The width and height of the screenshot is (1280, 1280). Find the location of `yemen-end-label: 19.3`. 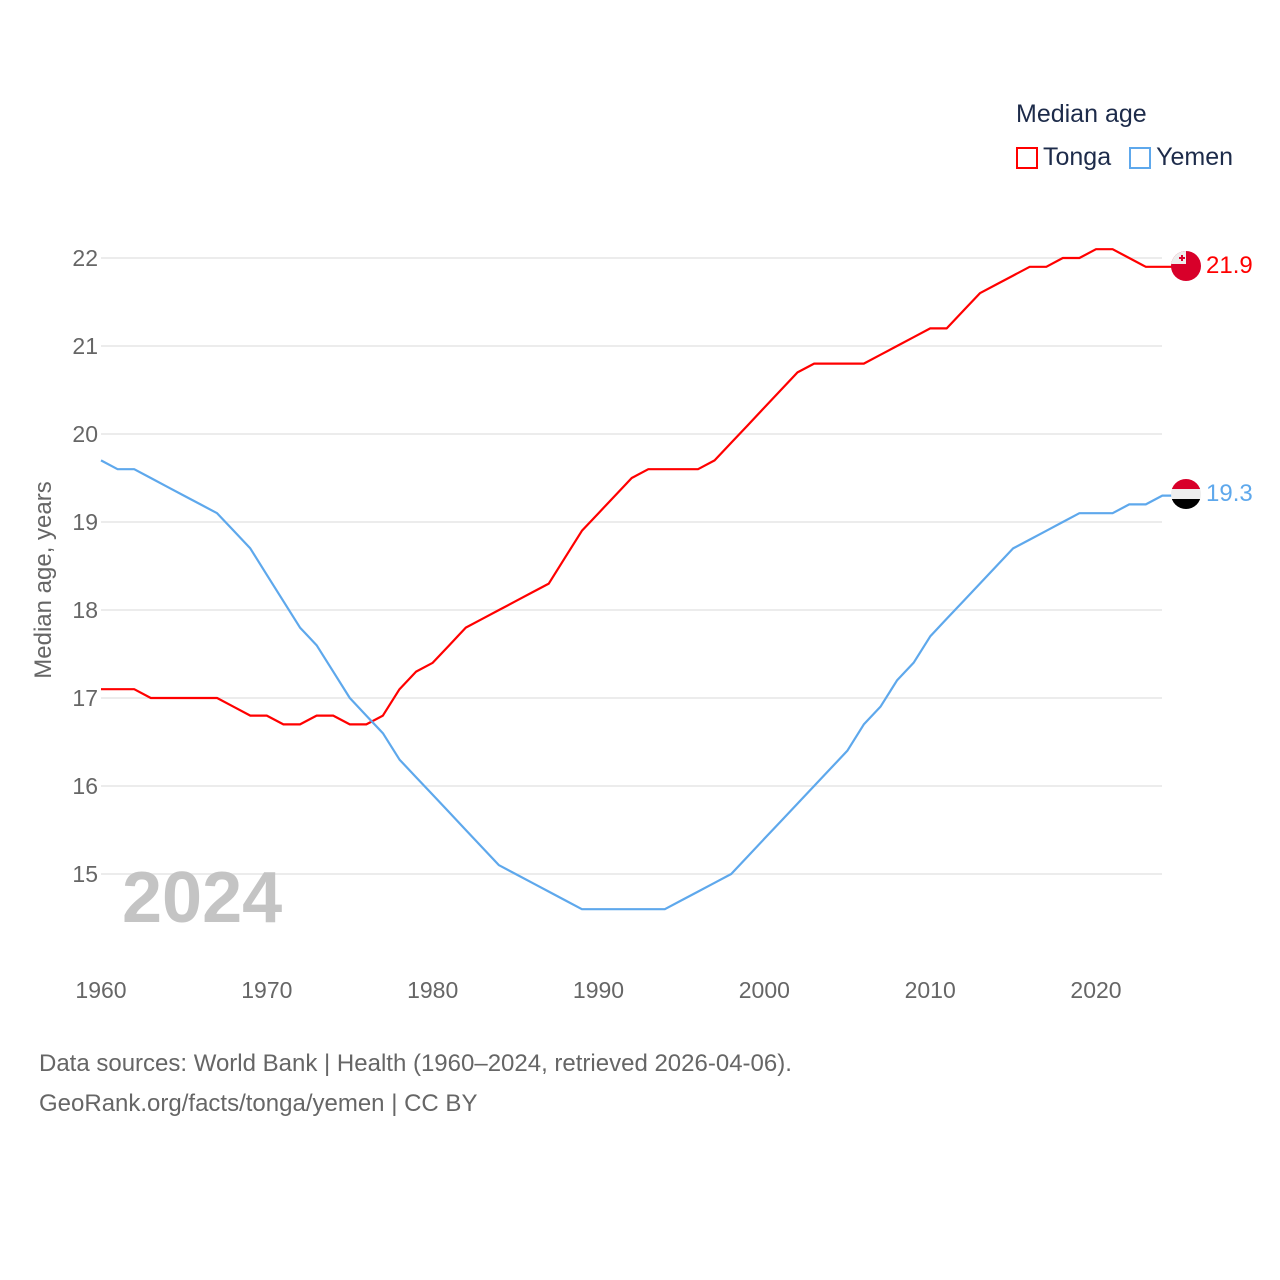

yemen-end-label: 19.3 is located at coordinates (1229, 493).